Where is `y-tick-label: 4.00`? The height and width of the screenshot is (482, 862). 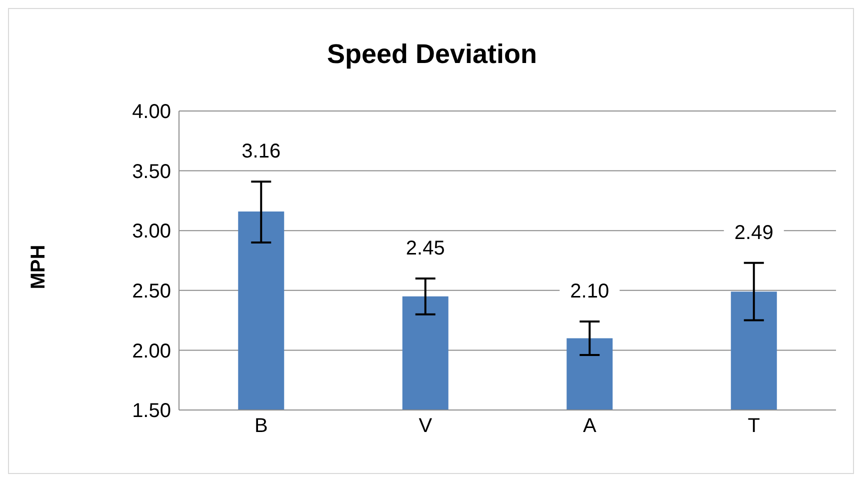
y-tick-label: 4.00 is located at coordinates (151, 112).